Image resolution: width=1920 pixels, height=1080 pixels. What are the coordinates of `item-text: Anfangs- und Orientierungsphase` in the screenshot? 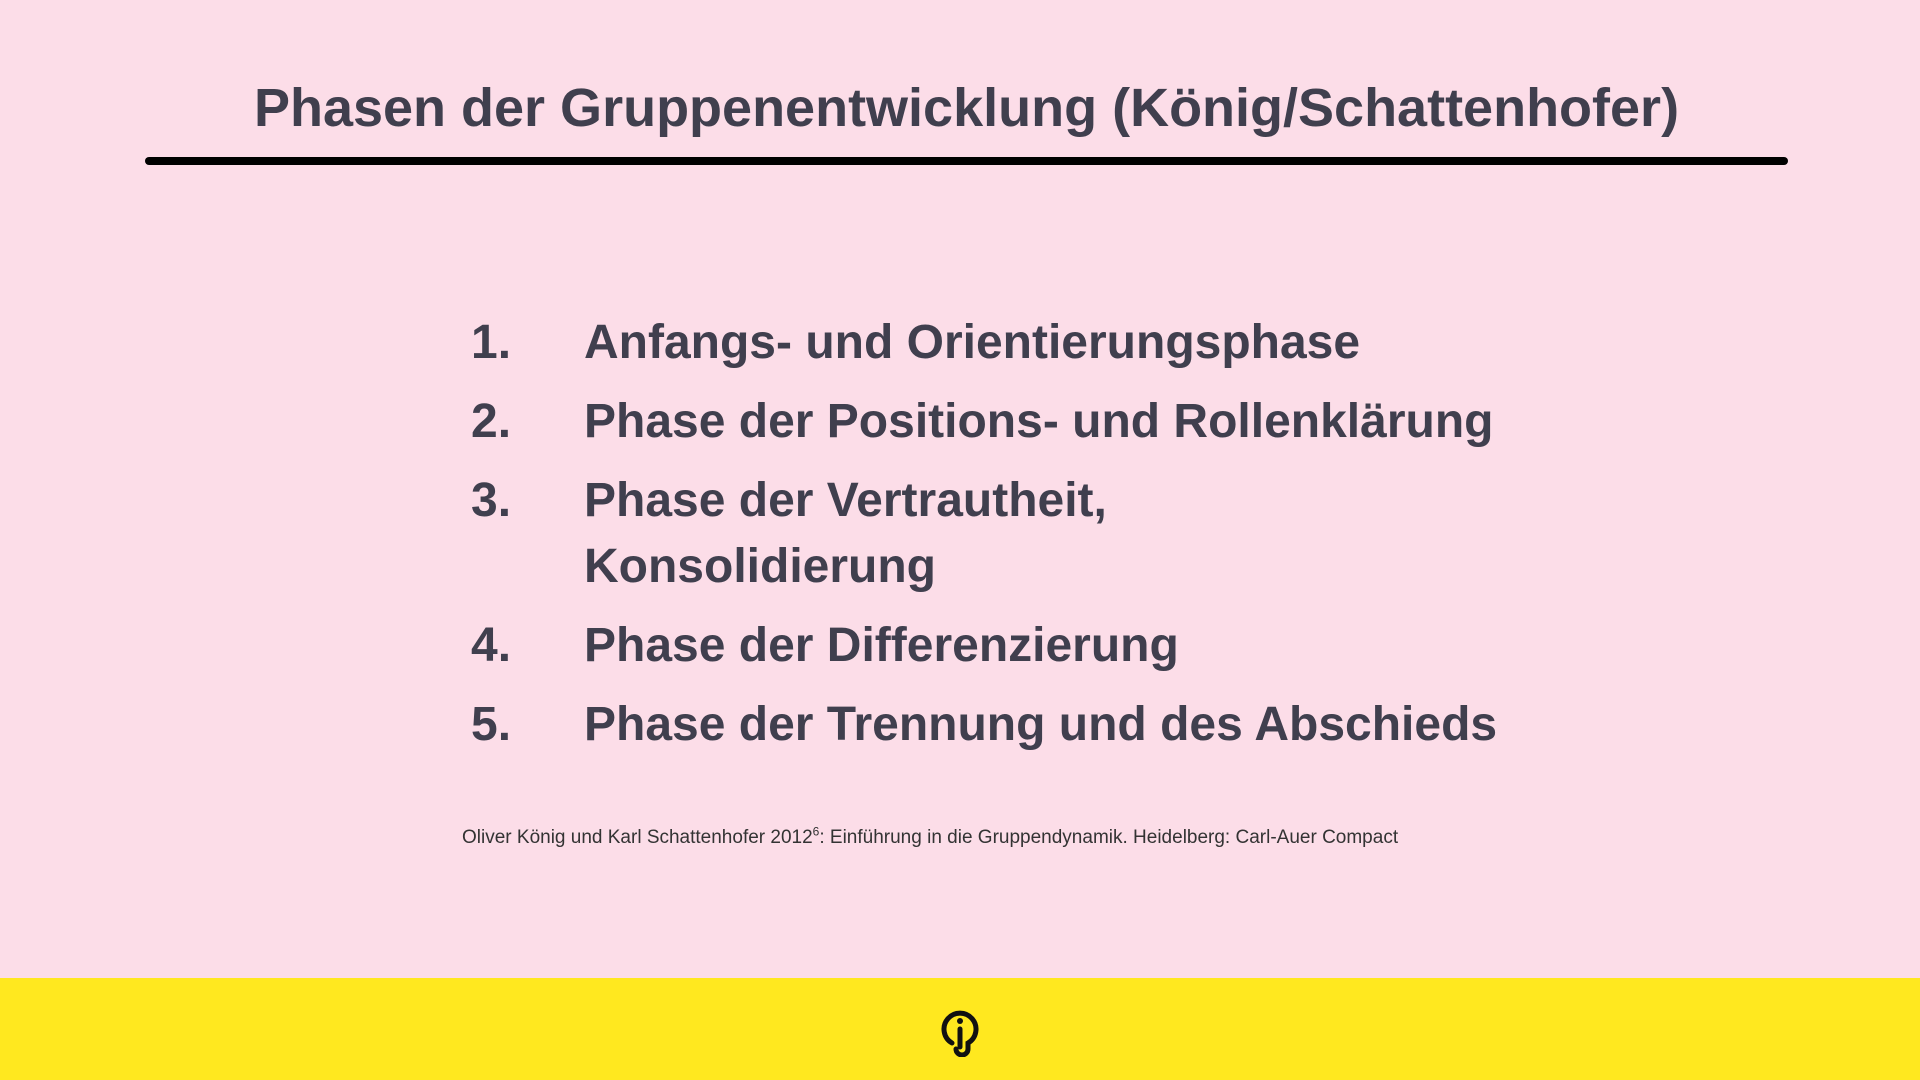 It's located at (972, 342).